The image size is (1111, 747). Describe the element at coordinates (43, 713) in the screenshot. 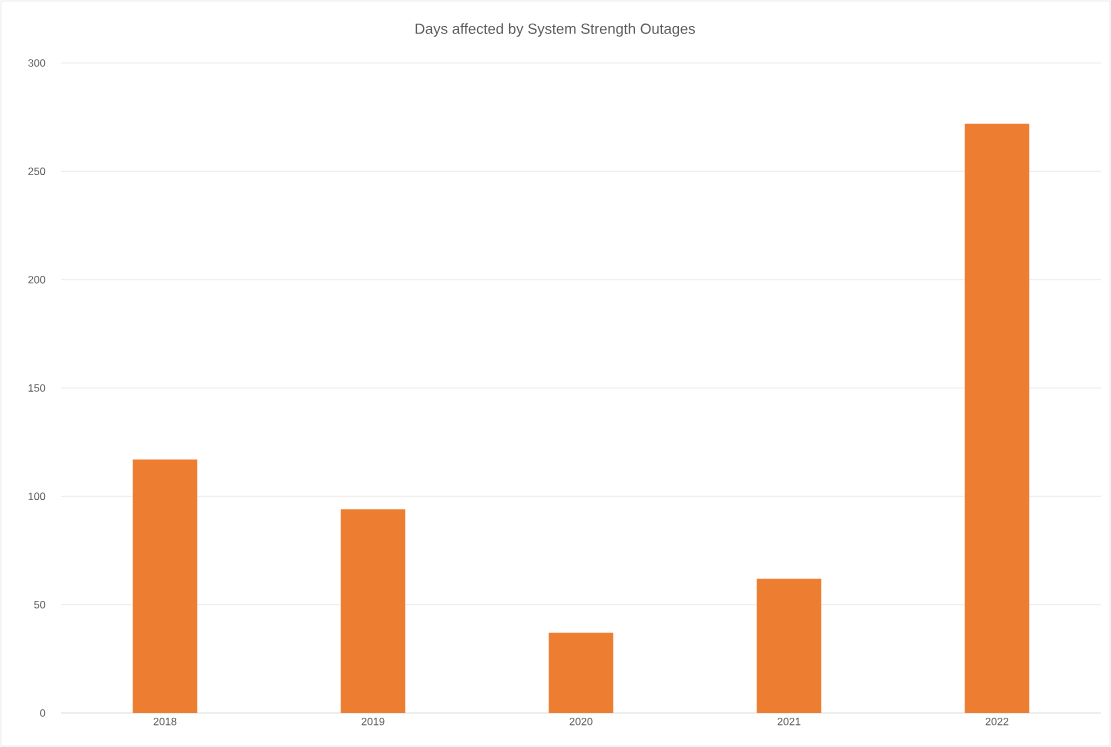

I see `y-tick-label: 0` at that location.